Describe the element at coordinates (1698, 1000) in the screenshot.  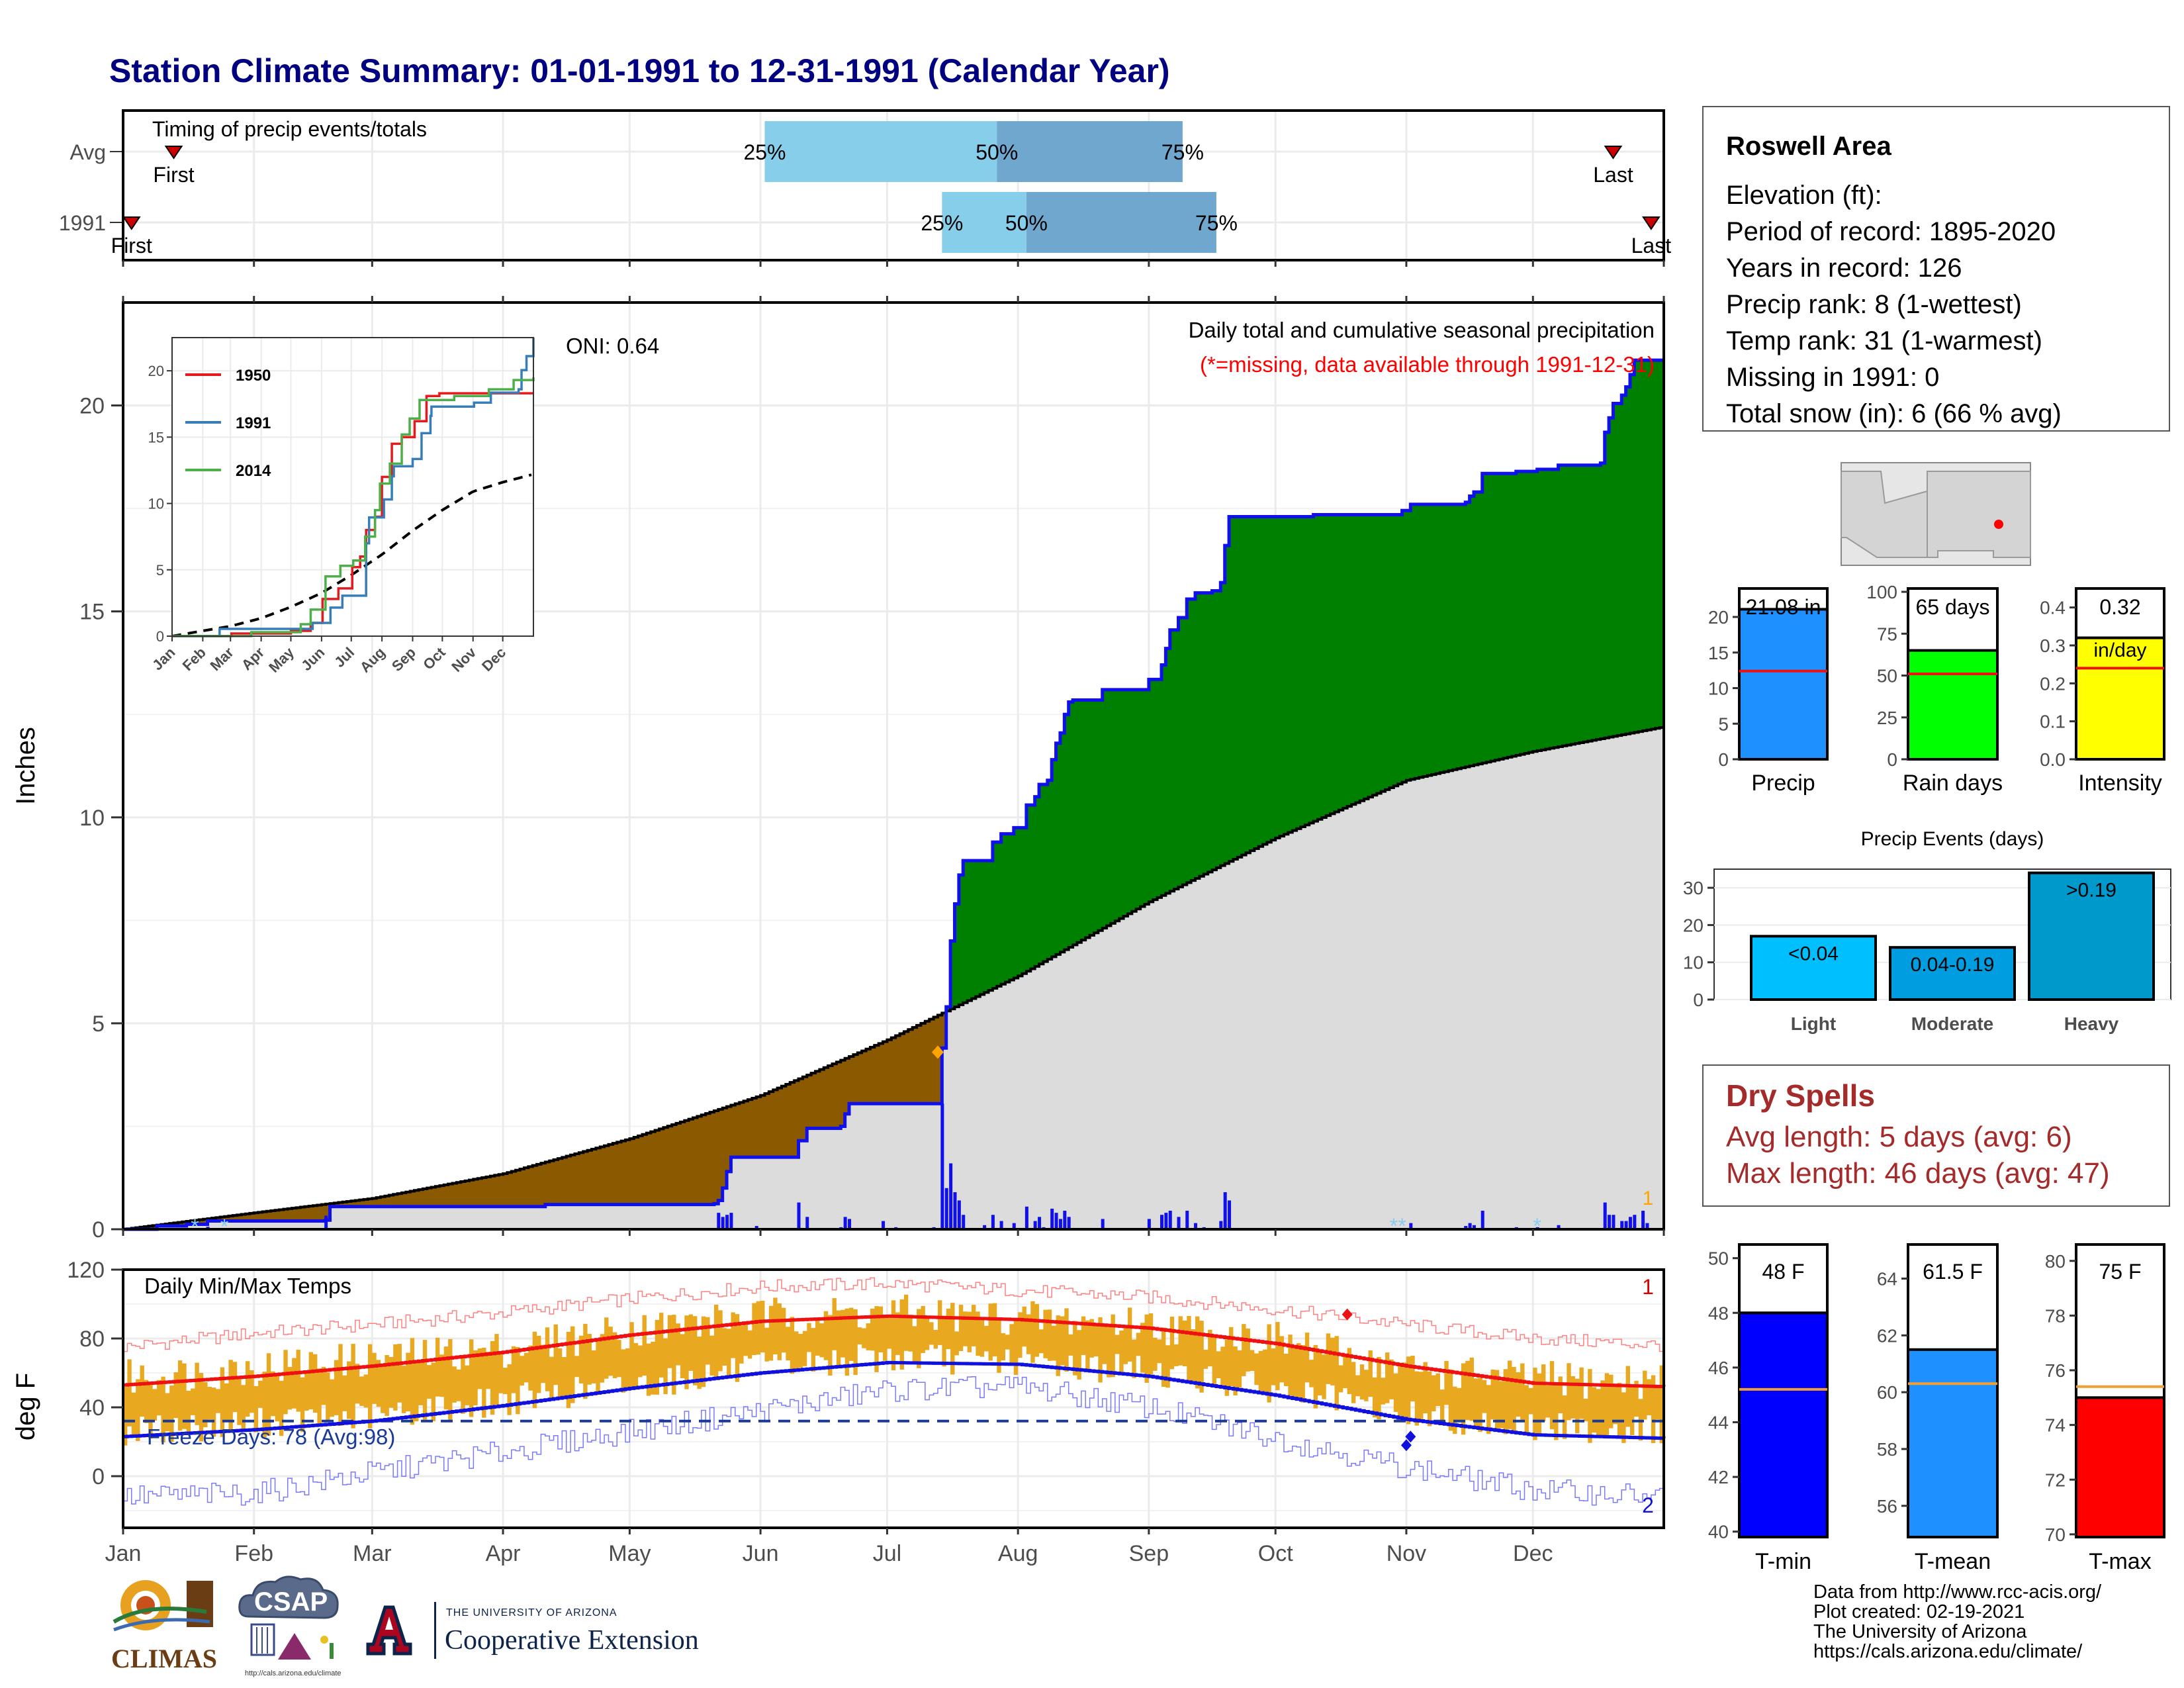
I see `events-y-tick-label: 0` at that location.